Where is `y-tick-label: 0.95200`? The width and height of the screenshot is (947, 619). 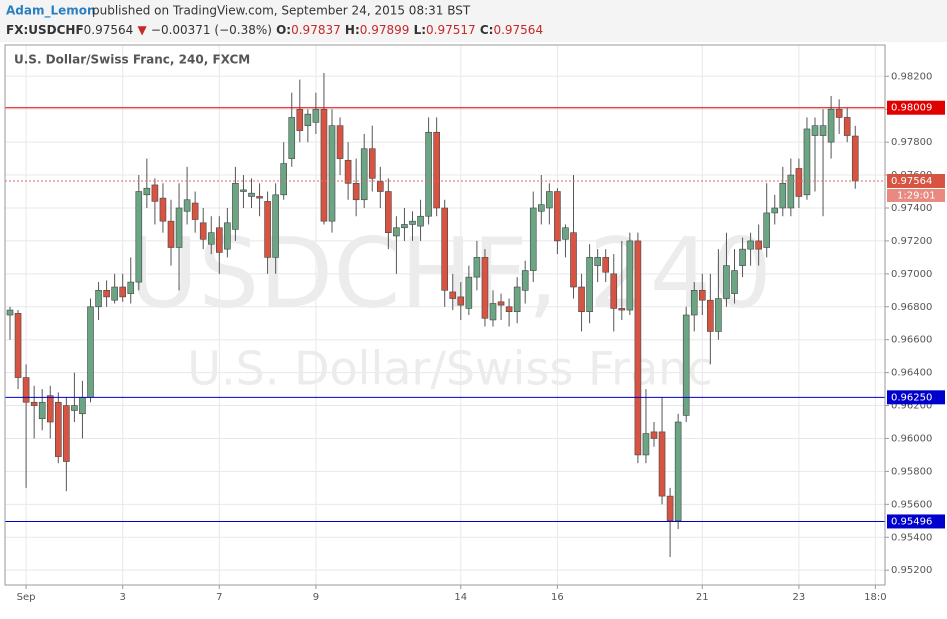 y-tick-label: 0.95200 is located at coordinates (911, 570).